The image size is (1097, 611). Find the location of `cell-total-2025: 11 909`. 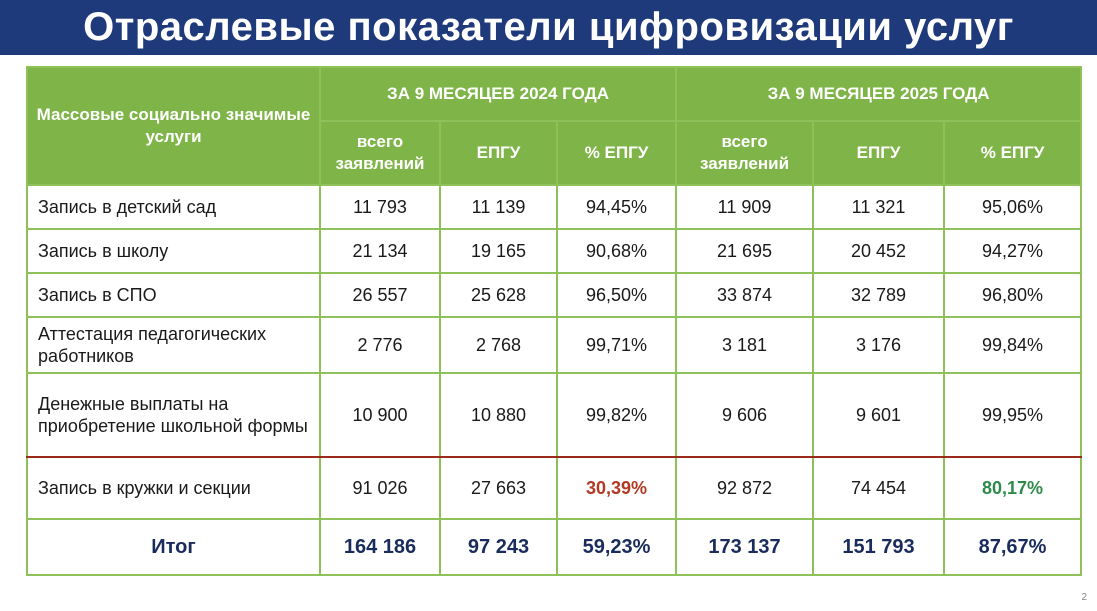

cell-total-2025: 11 909 is located at coordinates (745, 207).